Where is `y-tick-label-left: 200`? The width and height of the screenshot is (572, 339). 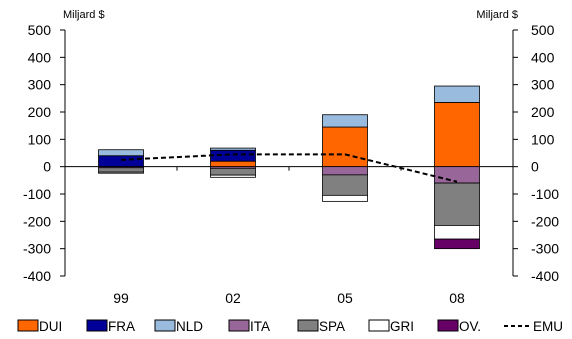 y-tick-label-left: 200 is located at coordinates (40, 112).